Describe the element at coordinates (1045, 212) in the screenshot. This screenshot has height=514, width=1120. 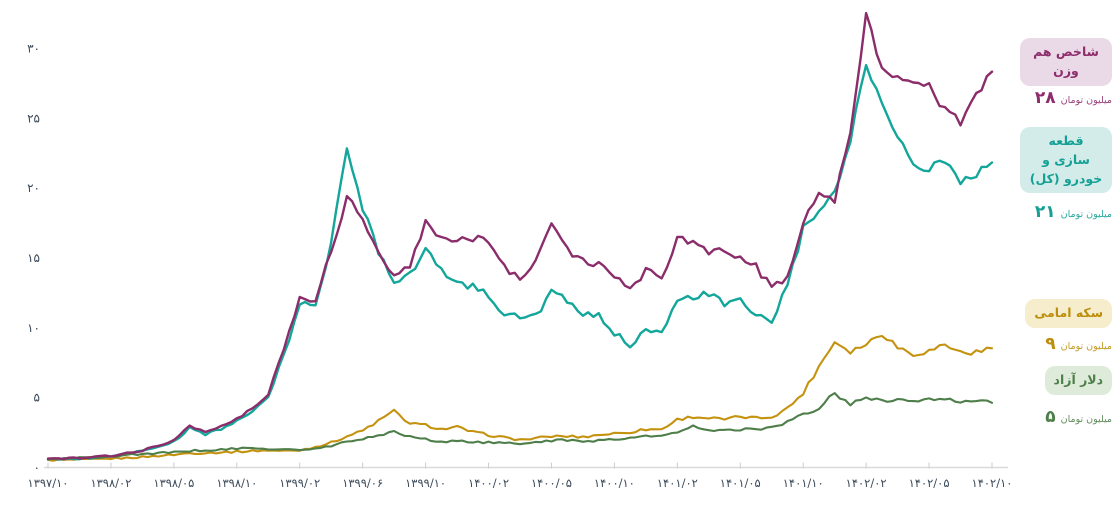
I see `series-value-number: ۲۱` at that location.